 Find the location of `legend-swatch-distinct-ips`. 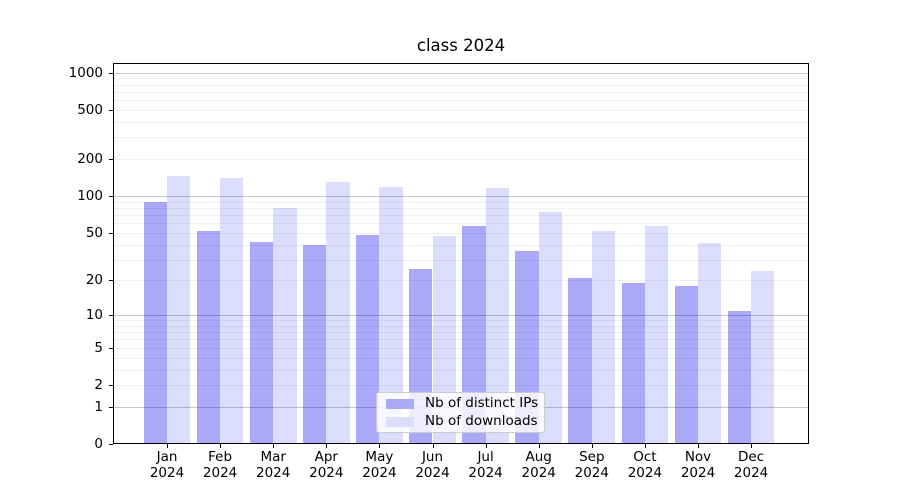

legend-swatch-distinct-ips is located at coordinates (400, 403).